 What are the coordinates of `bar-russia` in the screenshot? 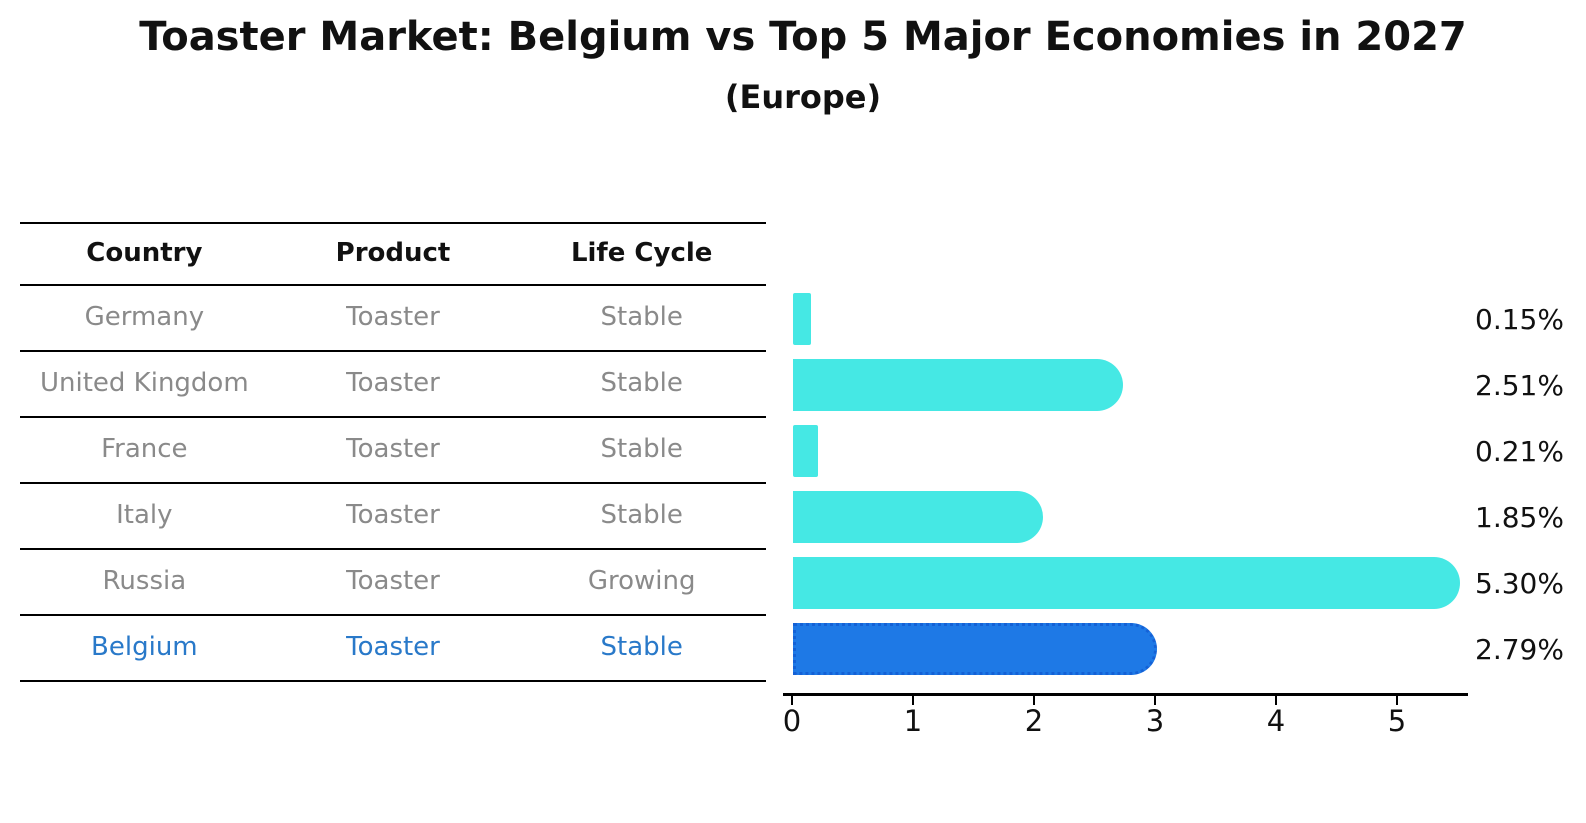 It's located at (1127, 583).